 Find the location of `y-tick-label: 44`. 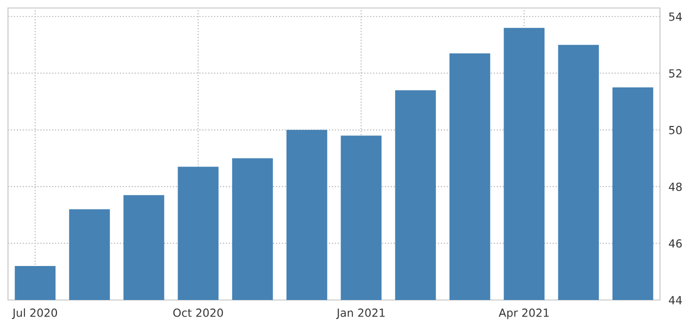

y-tick-label: 44 is located at coordinates (675, 300).